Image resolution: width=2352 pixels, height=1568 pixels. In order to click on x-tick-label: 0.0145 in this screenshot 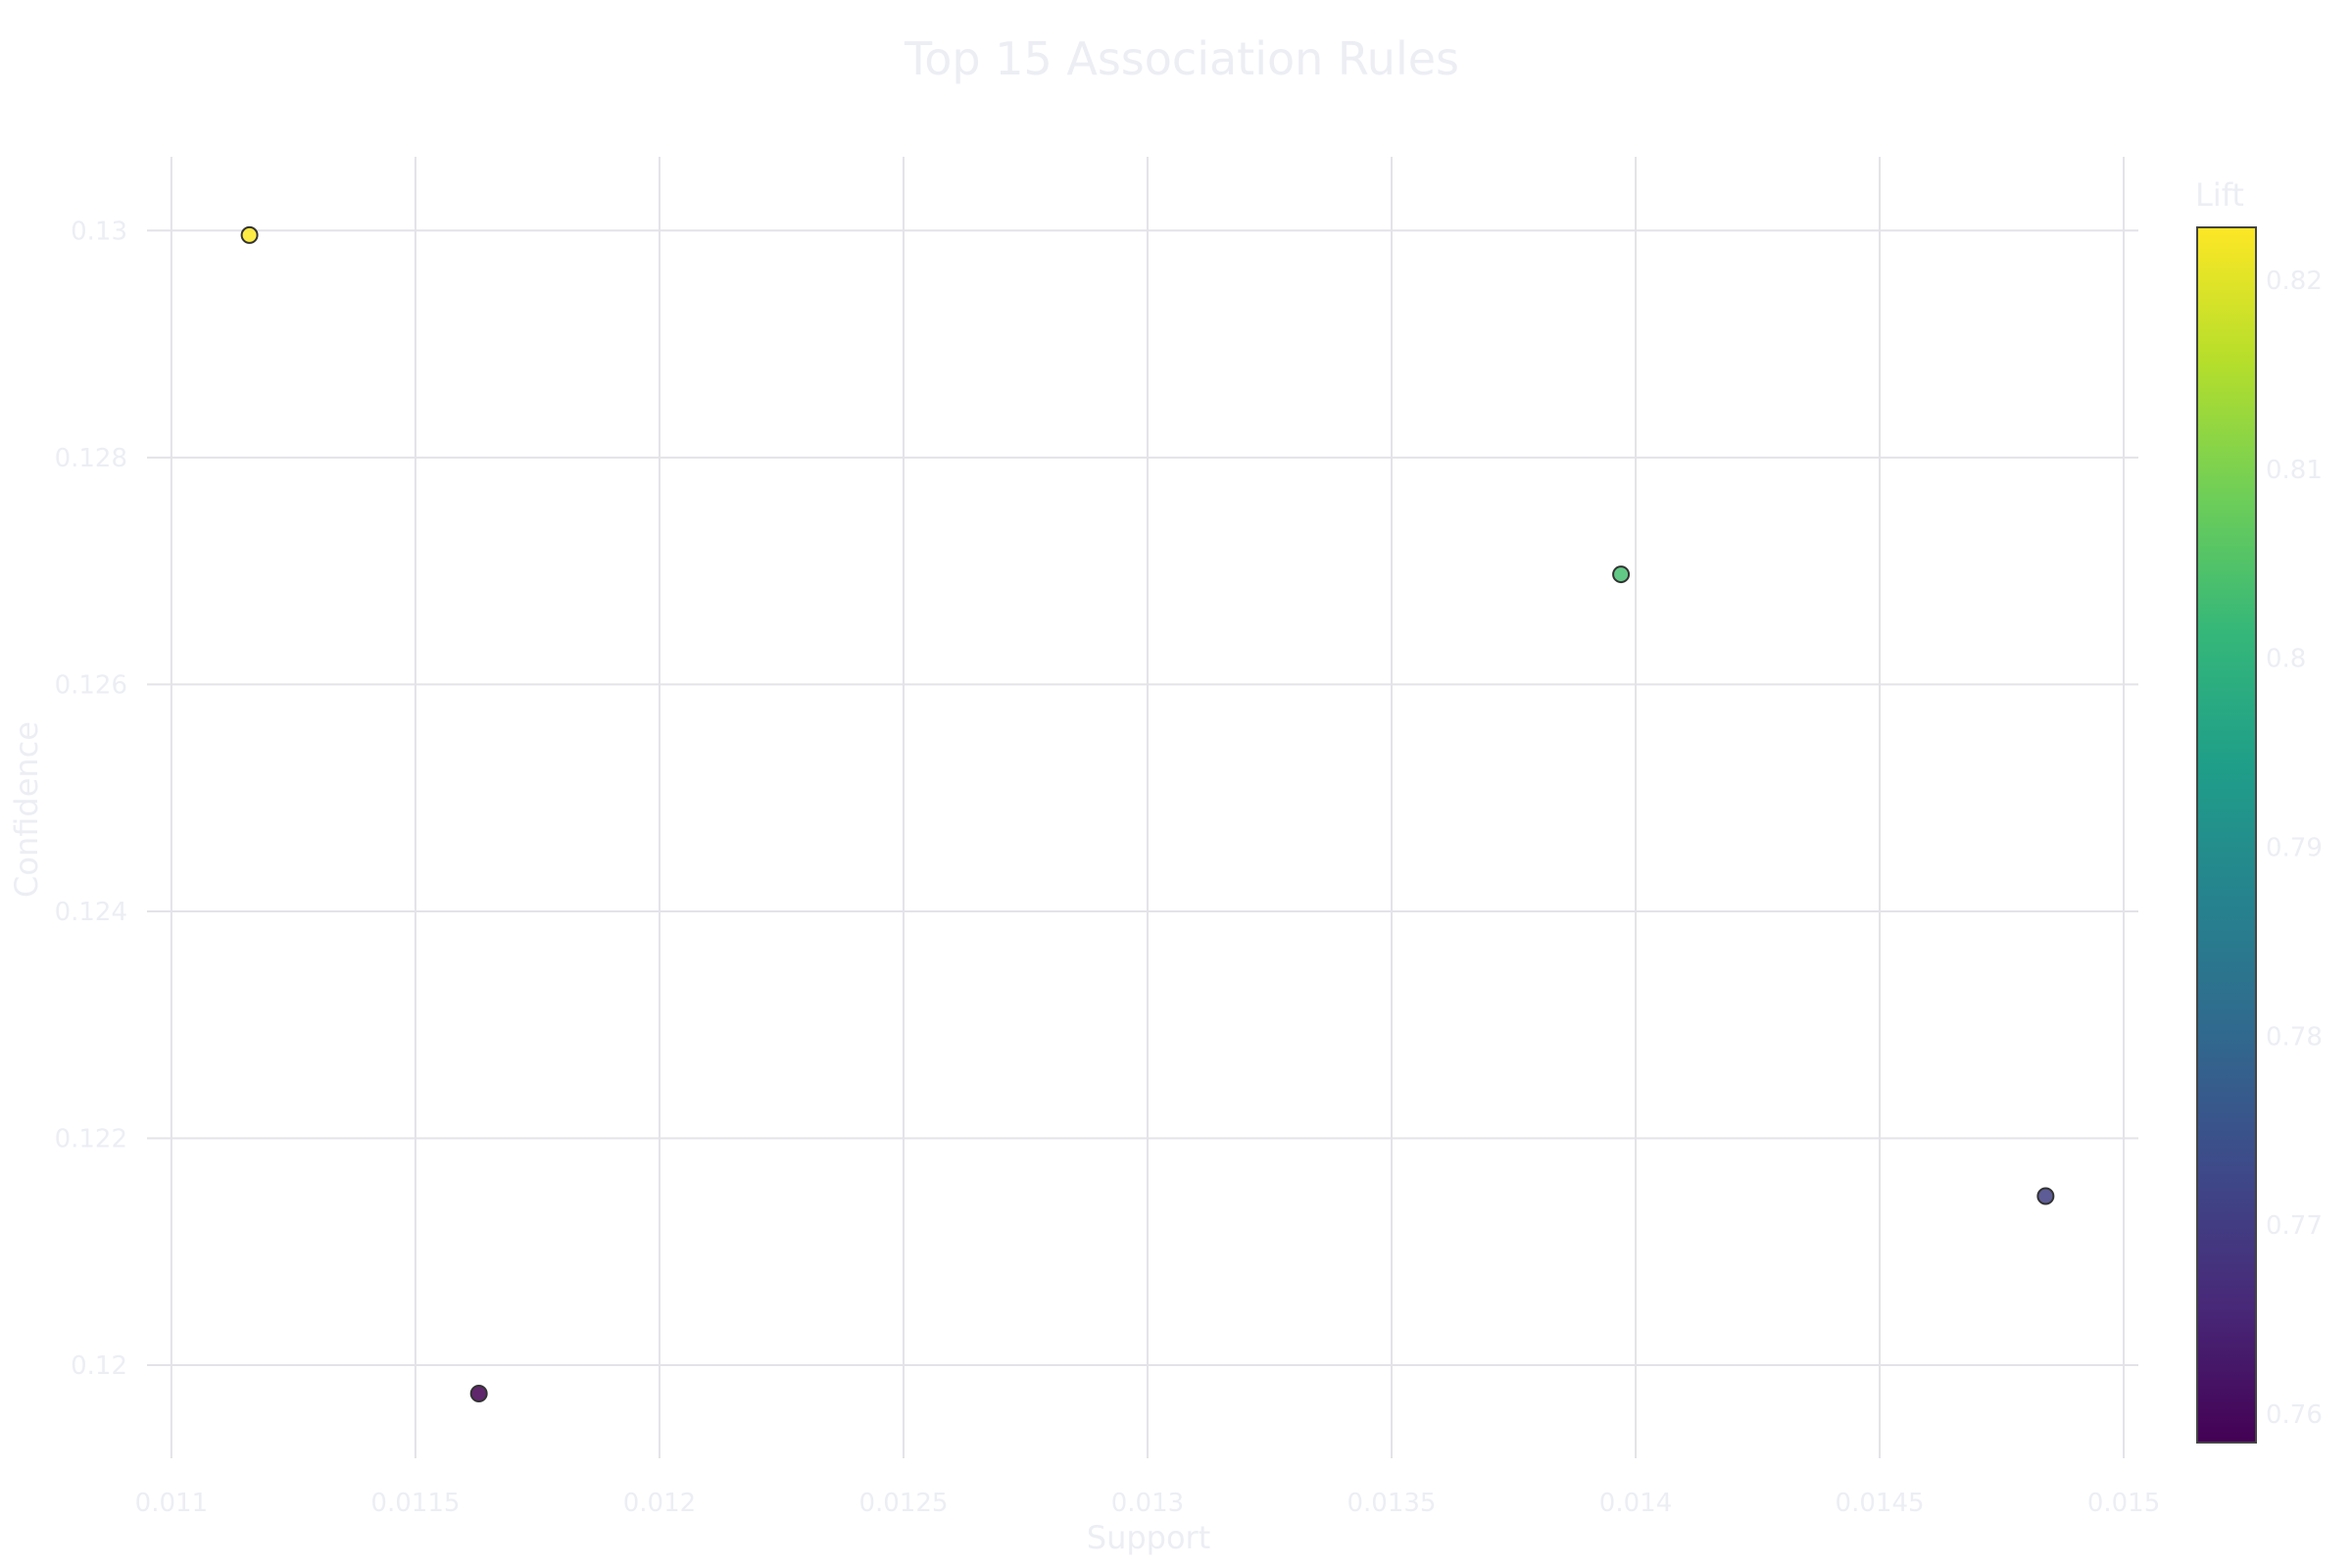, I will do `click(1880, 1503)`.